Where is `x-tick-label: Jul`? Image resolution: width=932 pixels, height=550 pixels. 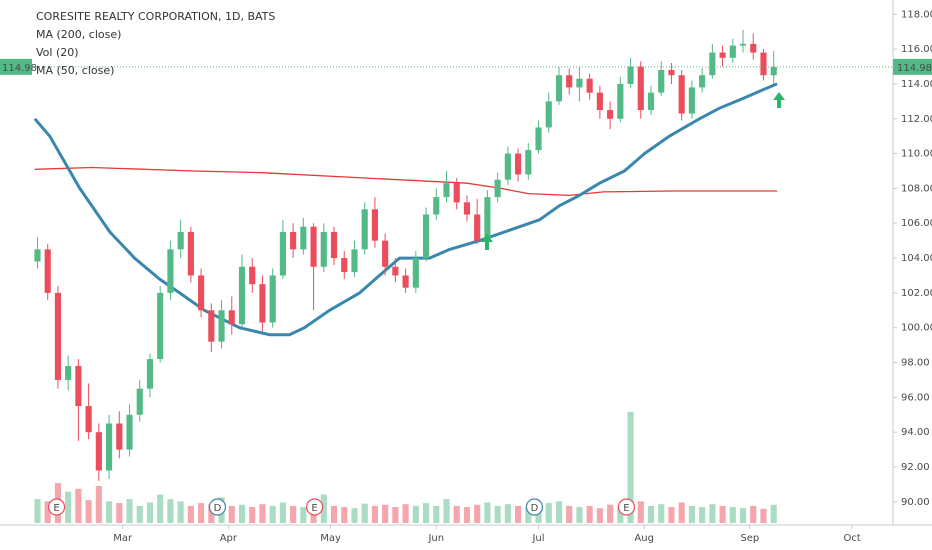 x-tick-label: Jul is located at coordinates (537, 538).